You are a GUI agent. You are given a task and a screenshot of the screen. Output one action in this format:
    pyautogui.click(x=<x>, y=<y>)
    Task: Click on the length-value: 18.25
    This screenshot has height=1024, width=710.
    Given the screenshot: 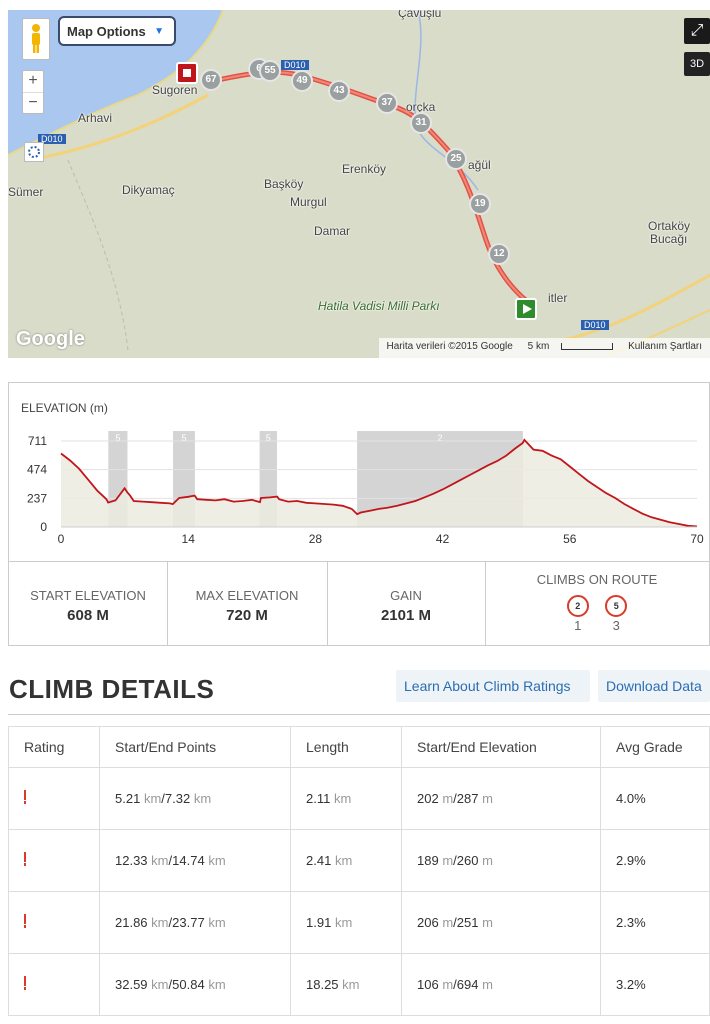 What is the action you would take?
    pyautogui.click(x=322, y=984)
    